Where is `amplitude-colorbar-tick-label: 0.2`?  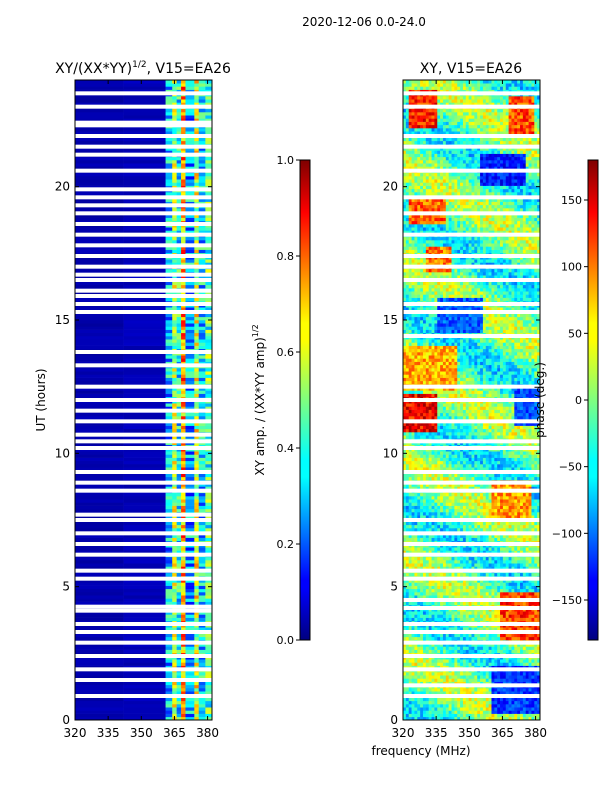
amplitude-colorbar-tick-label: 0.2 is located at coordinates (286, 544).